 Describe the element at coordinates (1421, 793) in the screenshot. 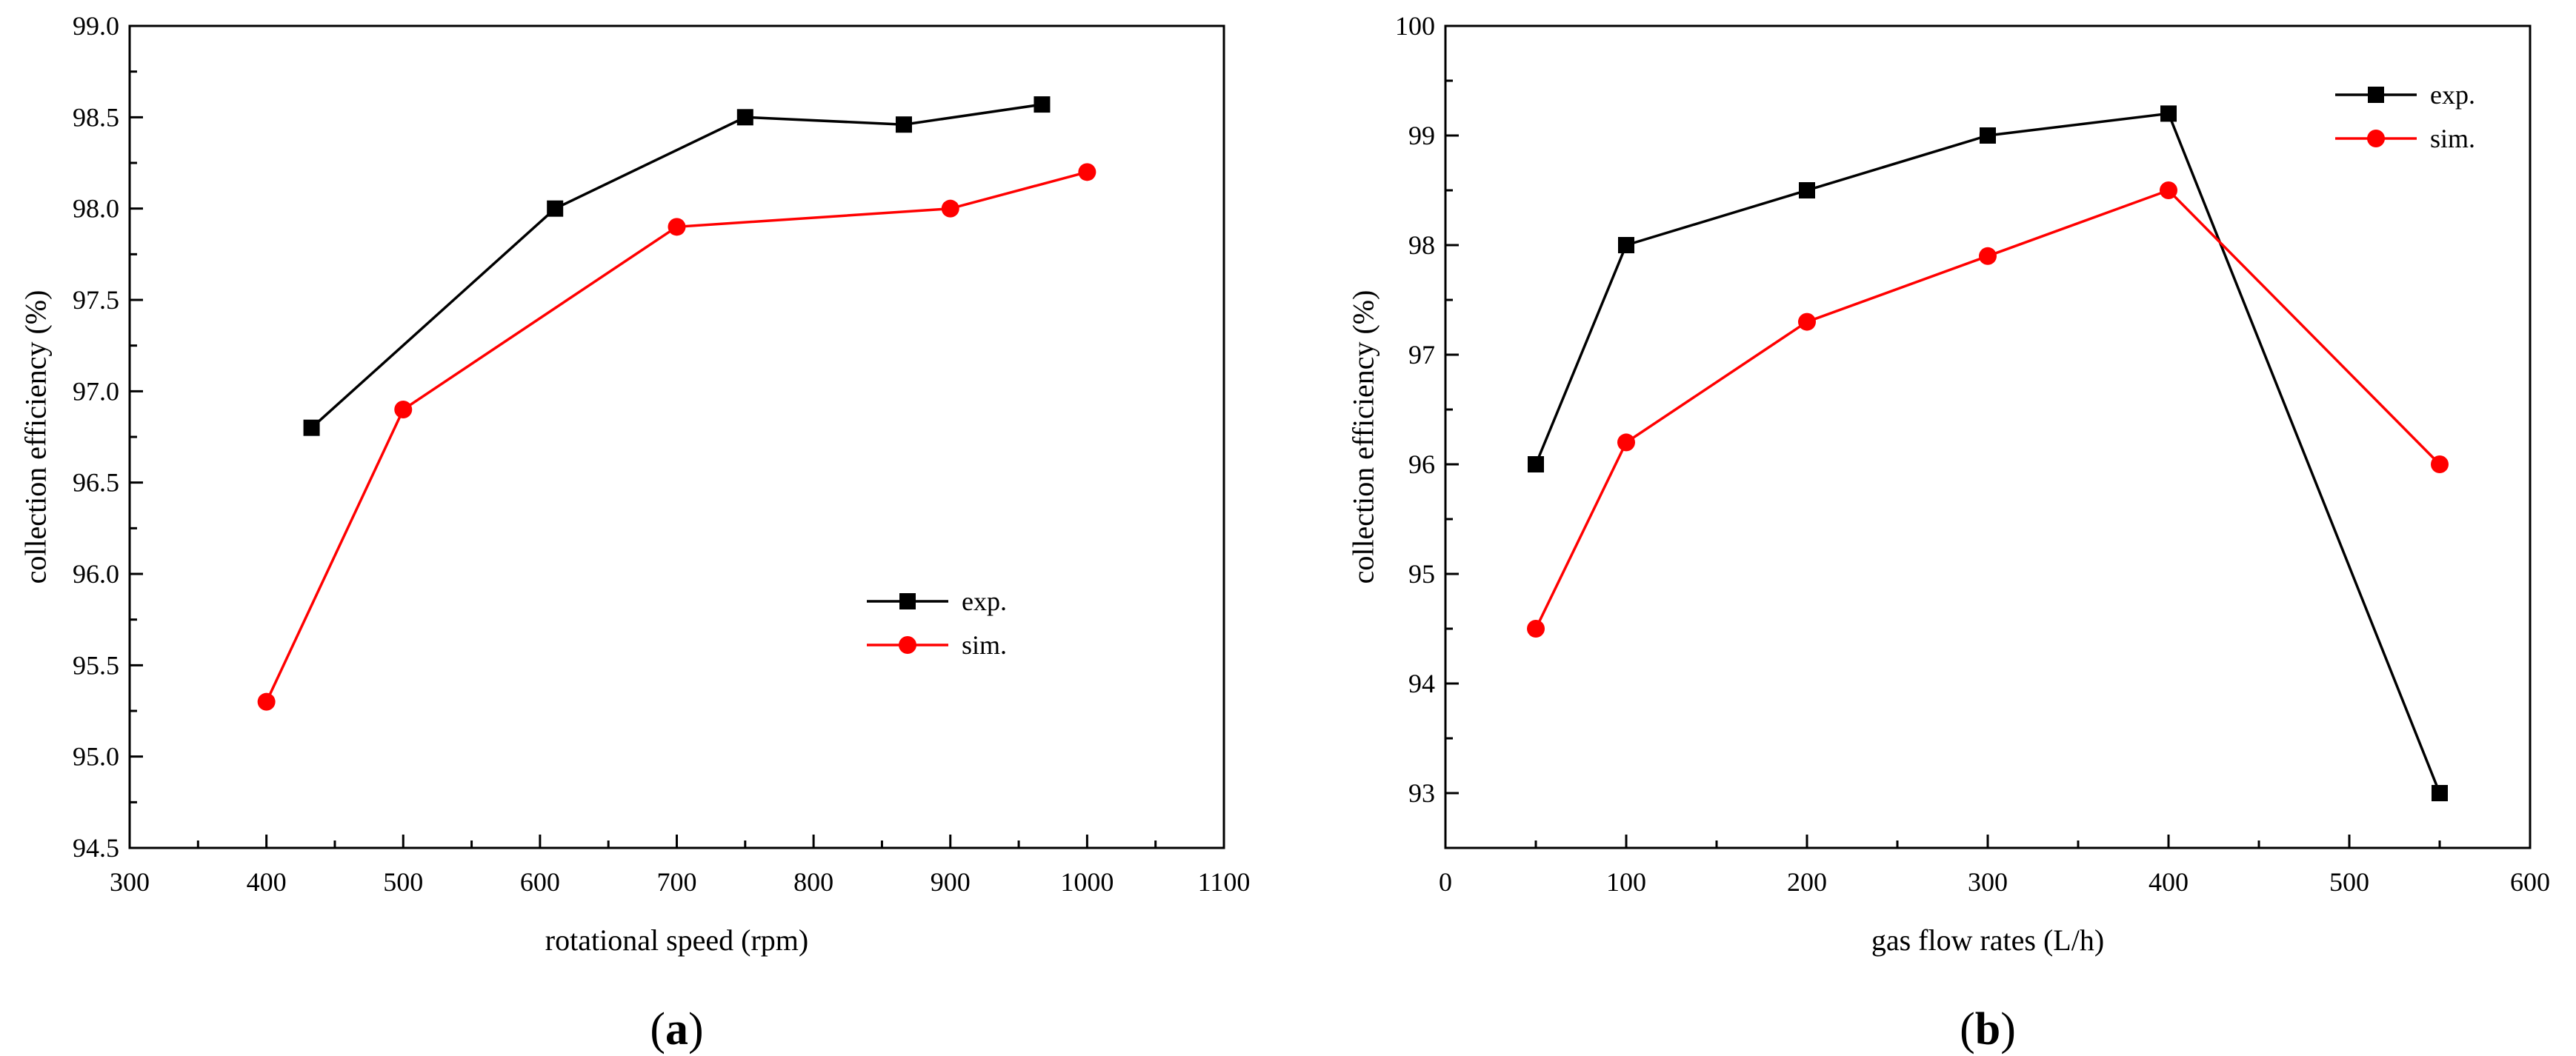

I see `y-tick-label: 93` at that location.